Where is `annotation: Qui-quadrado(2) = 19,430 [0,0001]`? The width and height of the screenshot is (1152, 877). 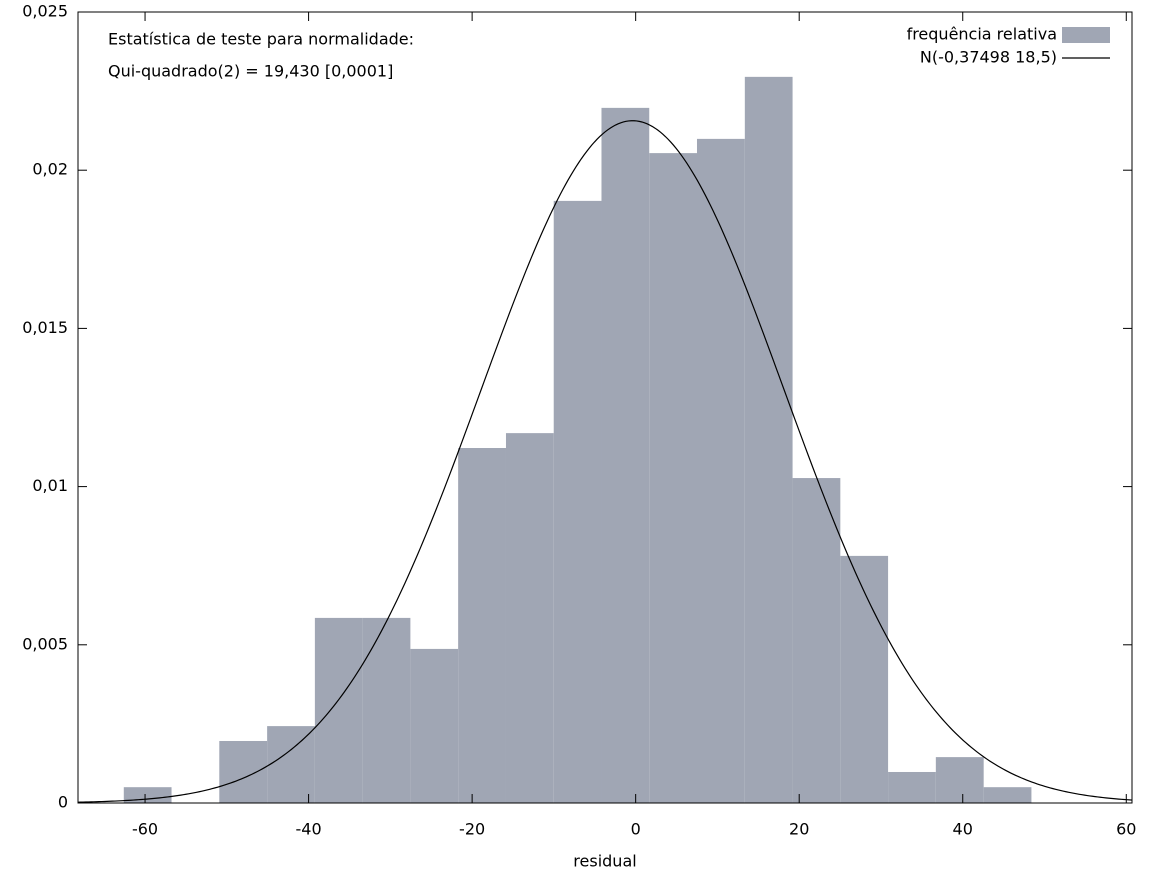 annotation: Qui-quadrado(2) = 19,430 [0,0001] is located at coordinates (250, 71).